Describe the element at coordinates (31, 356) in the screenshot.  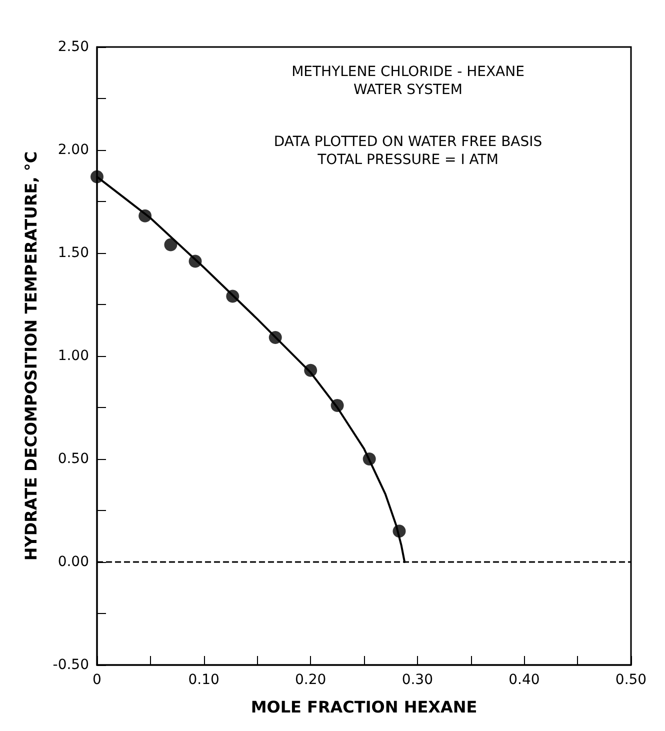
I see `y-axis-title: HYDRATE DECOMPOSITION TEMPERATURE, °C` at that location.